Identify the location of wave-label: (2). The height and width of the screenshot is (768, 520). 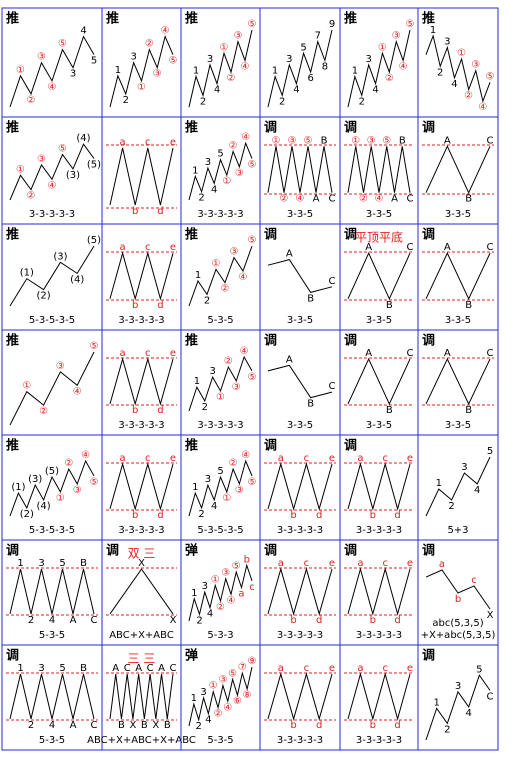
(44, 296).